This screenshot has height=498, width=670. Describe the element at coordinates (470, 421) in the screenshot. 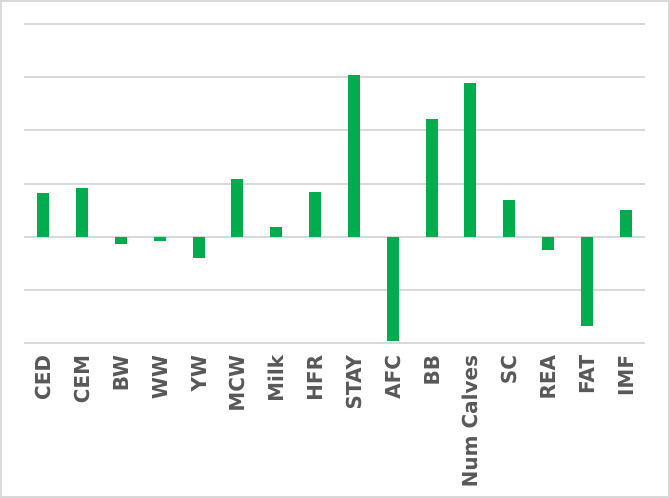

I see `x-label-num-calves: Num Calves` at that location.